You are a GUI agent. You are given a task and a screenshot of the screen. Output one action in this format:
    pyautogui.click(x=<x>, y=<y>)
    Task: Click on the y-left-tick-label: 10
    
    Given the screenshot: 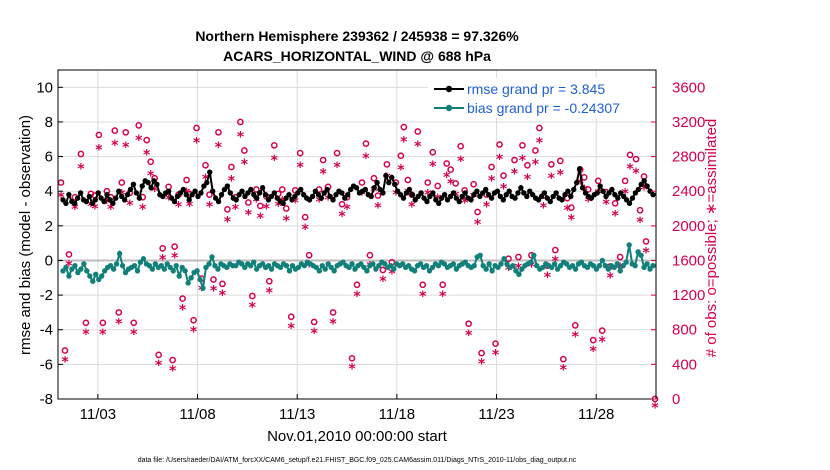 What is the action you would take?
    pyautogui.click(x=44, y=87)
    